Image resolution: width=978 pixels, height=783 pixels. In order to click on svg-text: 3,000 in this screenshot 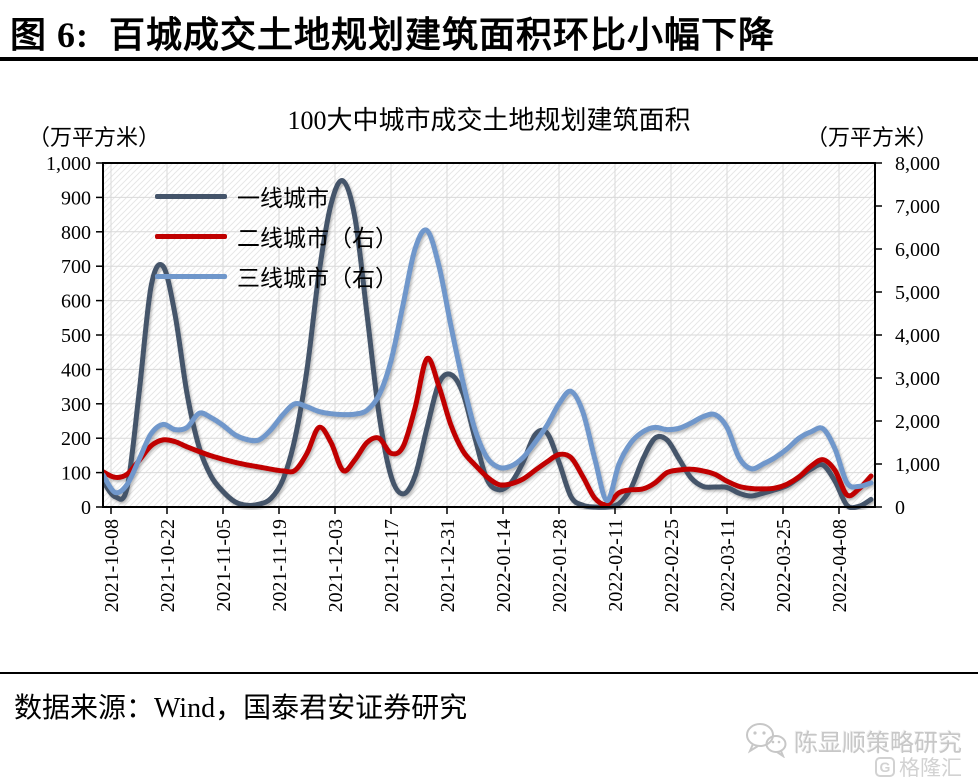, I will do `click(917, 379)`.